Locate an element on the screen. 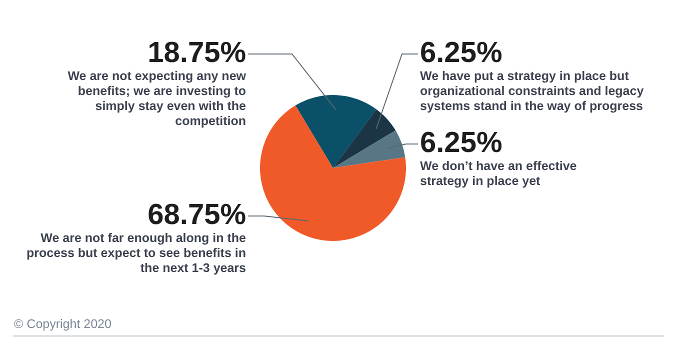 The image size is (677, 351). text: © Copyright 2020 is located at coordinates (63, 324).